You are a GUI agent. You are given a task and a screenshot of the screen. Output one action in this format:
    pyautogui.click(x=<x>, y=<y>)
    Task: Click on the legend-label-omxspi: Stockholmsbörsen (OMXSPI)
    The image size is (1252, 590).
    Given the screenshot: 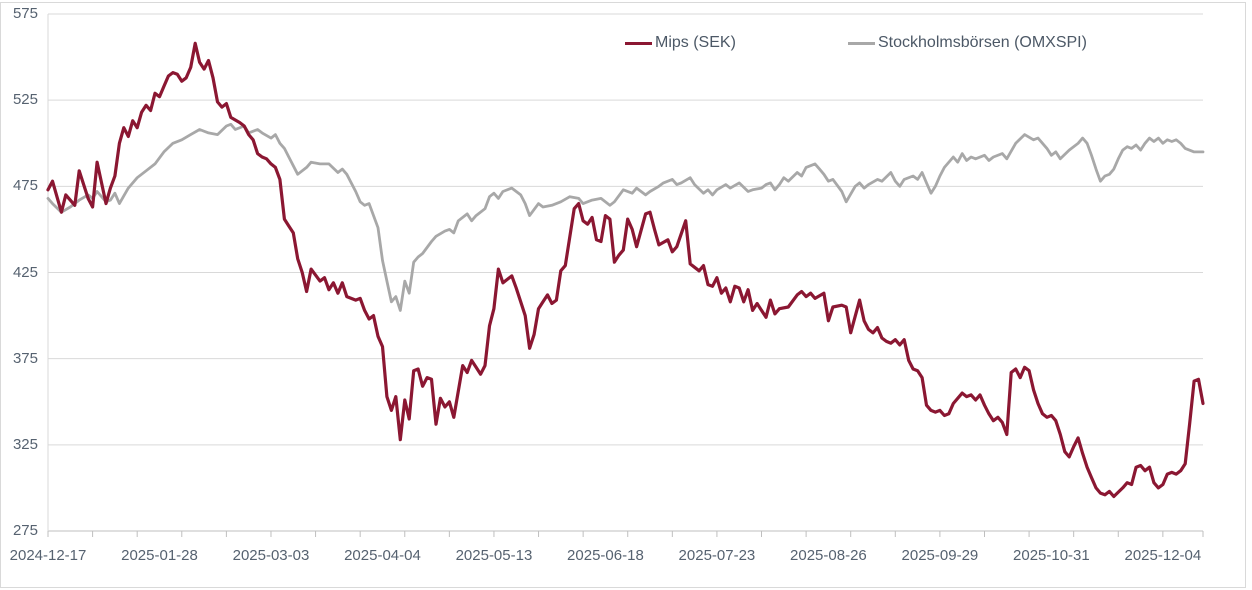 What is the action you would take?
    pyautogui.click(x=982, y=42)
    